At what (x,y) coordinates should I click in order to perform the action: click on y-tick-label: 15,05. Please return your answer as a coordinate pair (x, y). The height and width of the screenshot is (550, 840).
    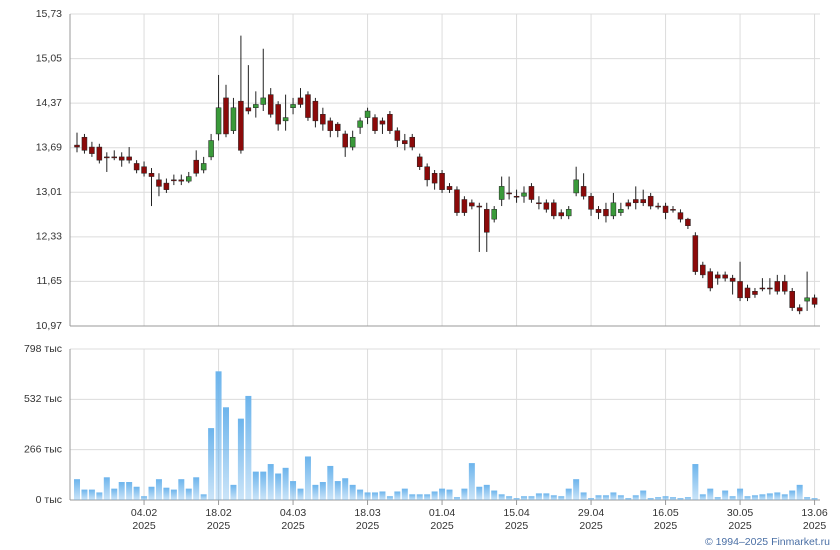
    Looking at the image, I should click on (49, 58).